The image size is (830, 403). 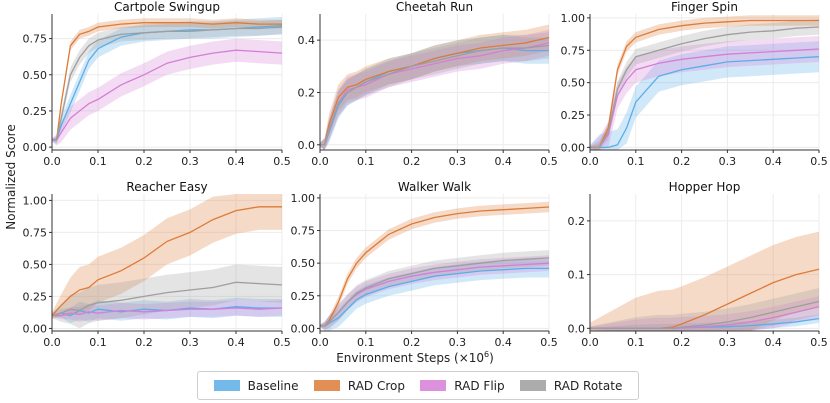 I want to click on series-line-baseline, so click(x=434, y=297).